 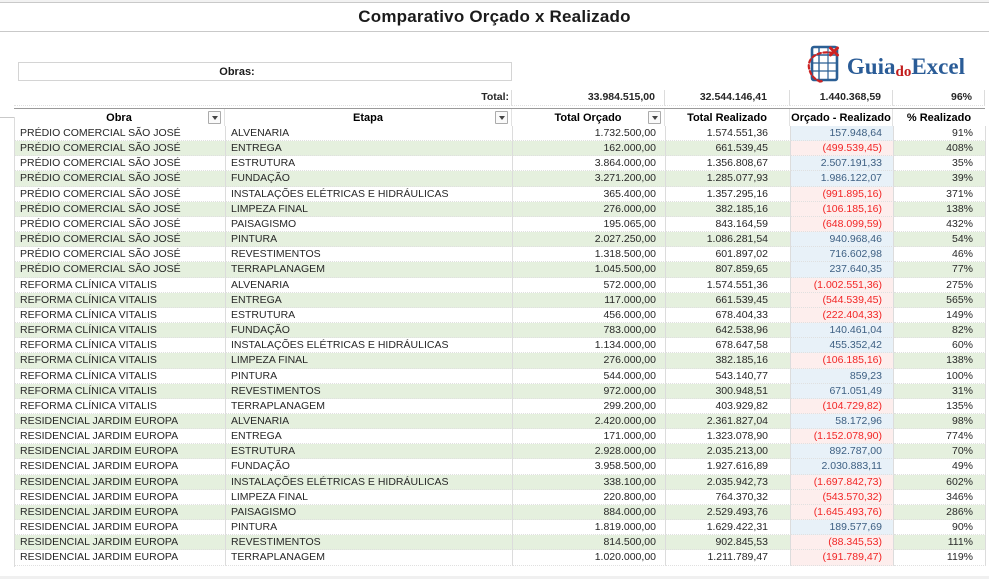 I want to click on cell-orcado-realizado: (1.002.551,36), so click(x=842, y=285).